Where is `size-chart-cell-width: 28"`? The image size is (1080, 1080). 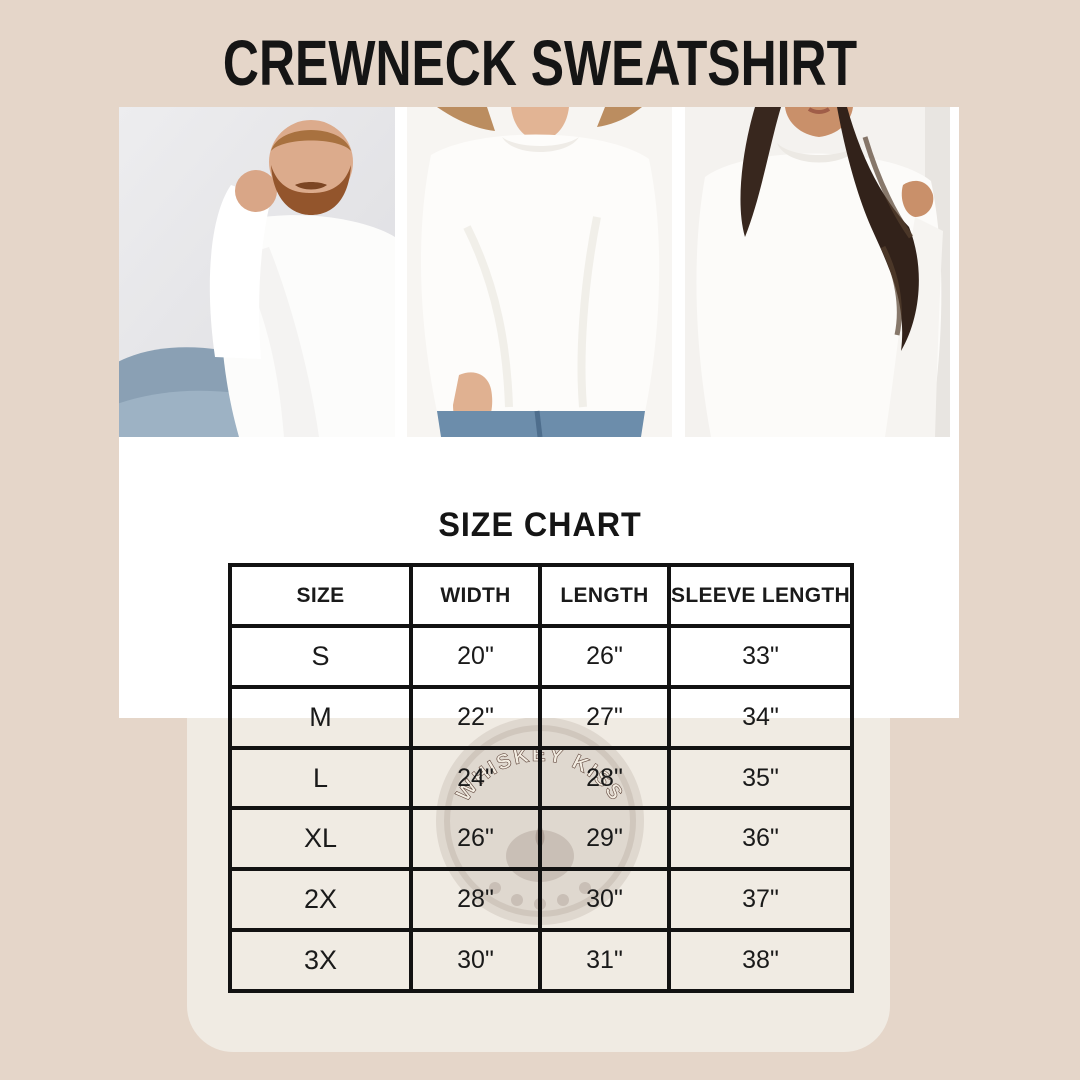 size-chart-cell-width: 28" is located at coordinates (473, 898).